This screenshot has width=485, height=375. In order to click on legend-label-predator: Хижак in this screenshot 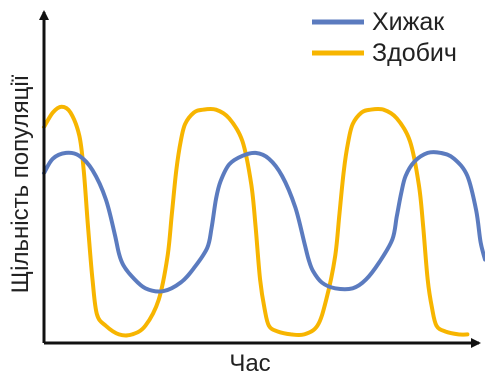, I will do `click(408, 22)`.